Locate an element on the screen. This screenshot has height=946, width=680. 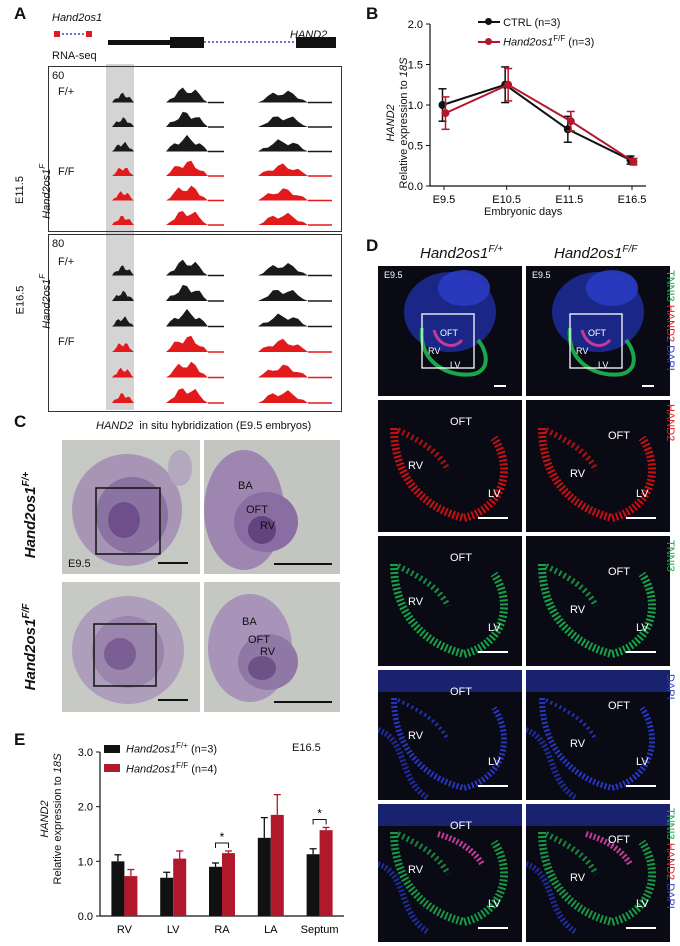
track-label-mut-2: F/F is located at coordinates (66, 342).